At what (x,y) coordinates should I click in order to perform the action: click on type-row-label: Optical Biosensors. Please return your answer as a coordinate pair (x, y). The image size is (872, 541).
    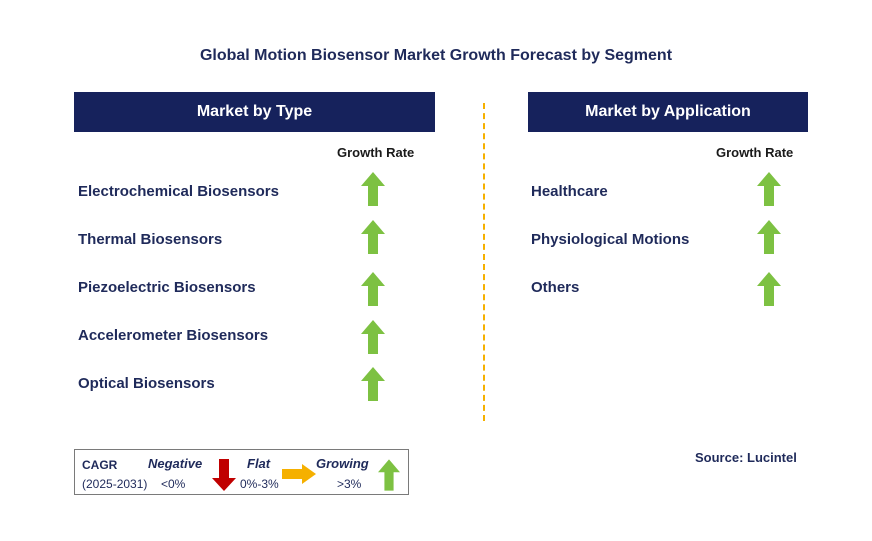
    Looking at the image, I should click on (146, 383).